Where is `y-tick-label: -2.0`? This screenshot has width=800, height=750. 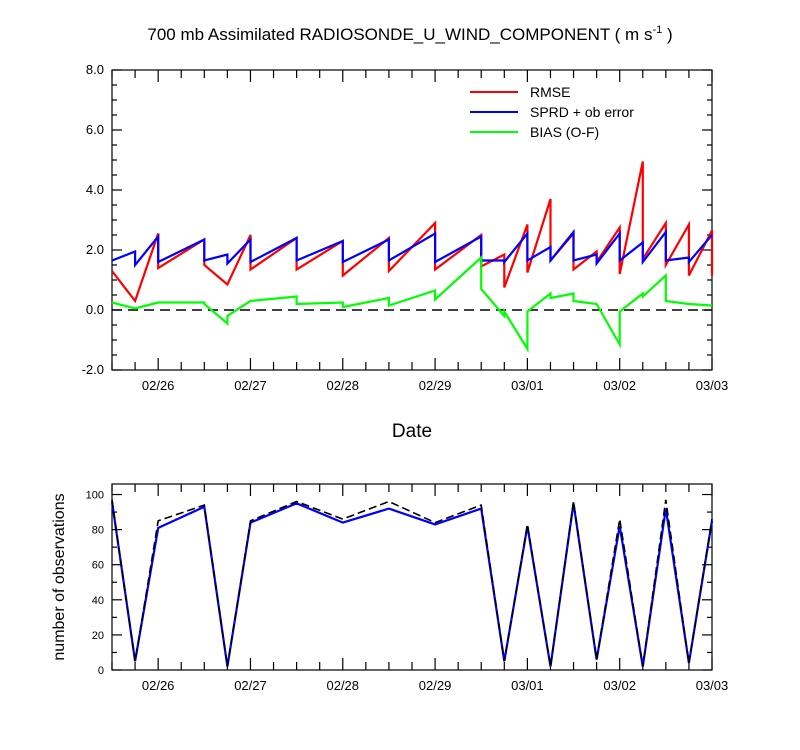
y-tick-label: -2.0 is located at coordinates (93, 369).